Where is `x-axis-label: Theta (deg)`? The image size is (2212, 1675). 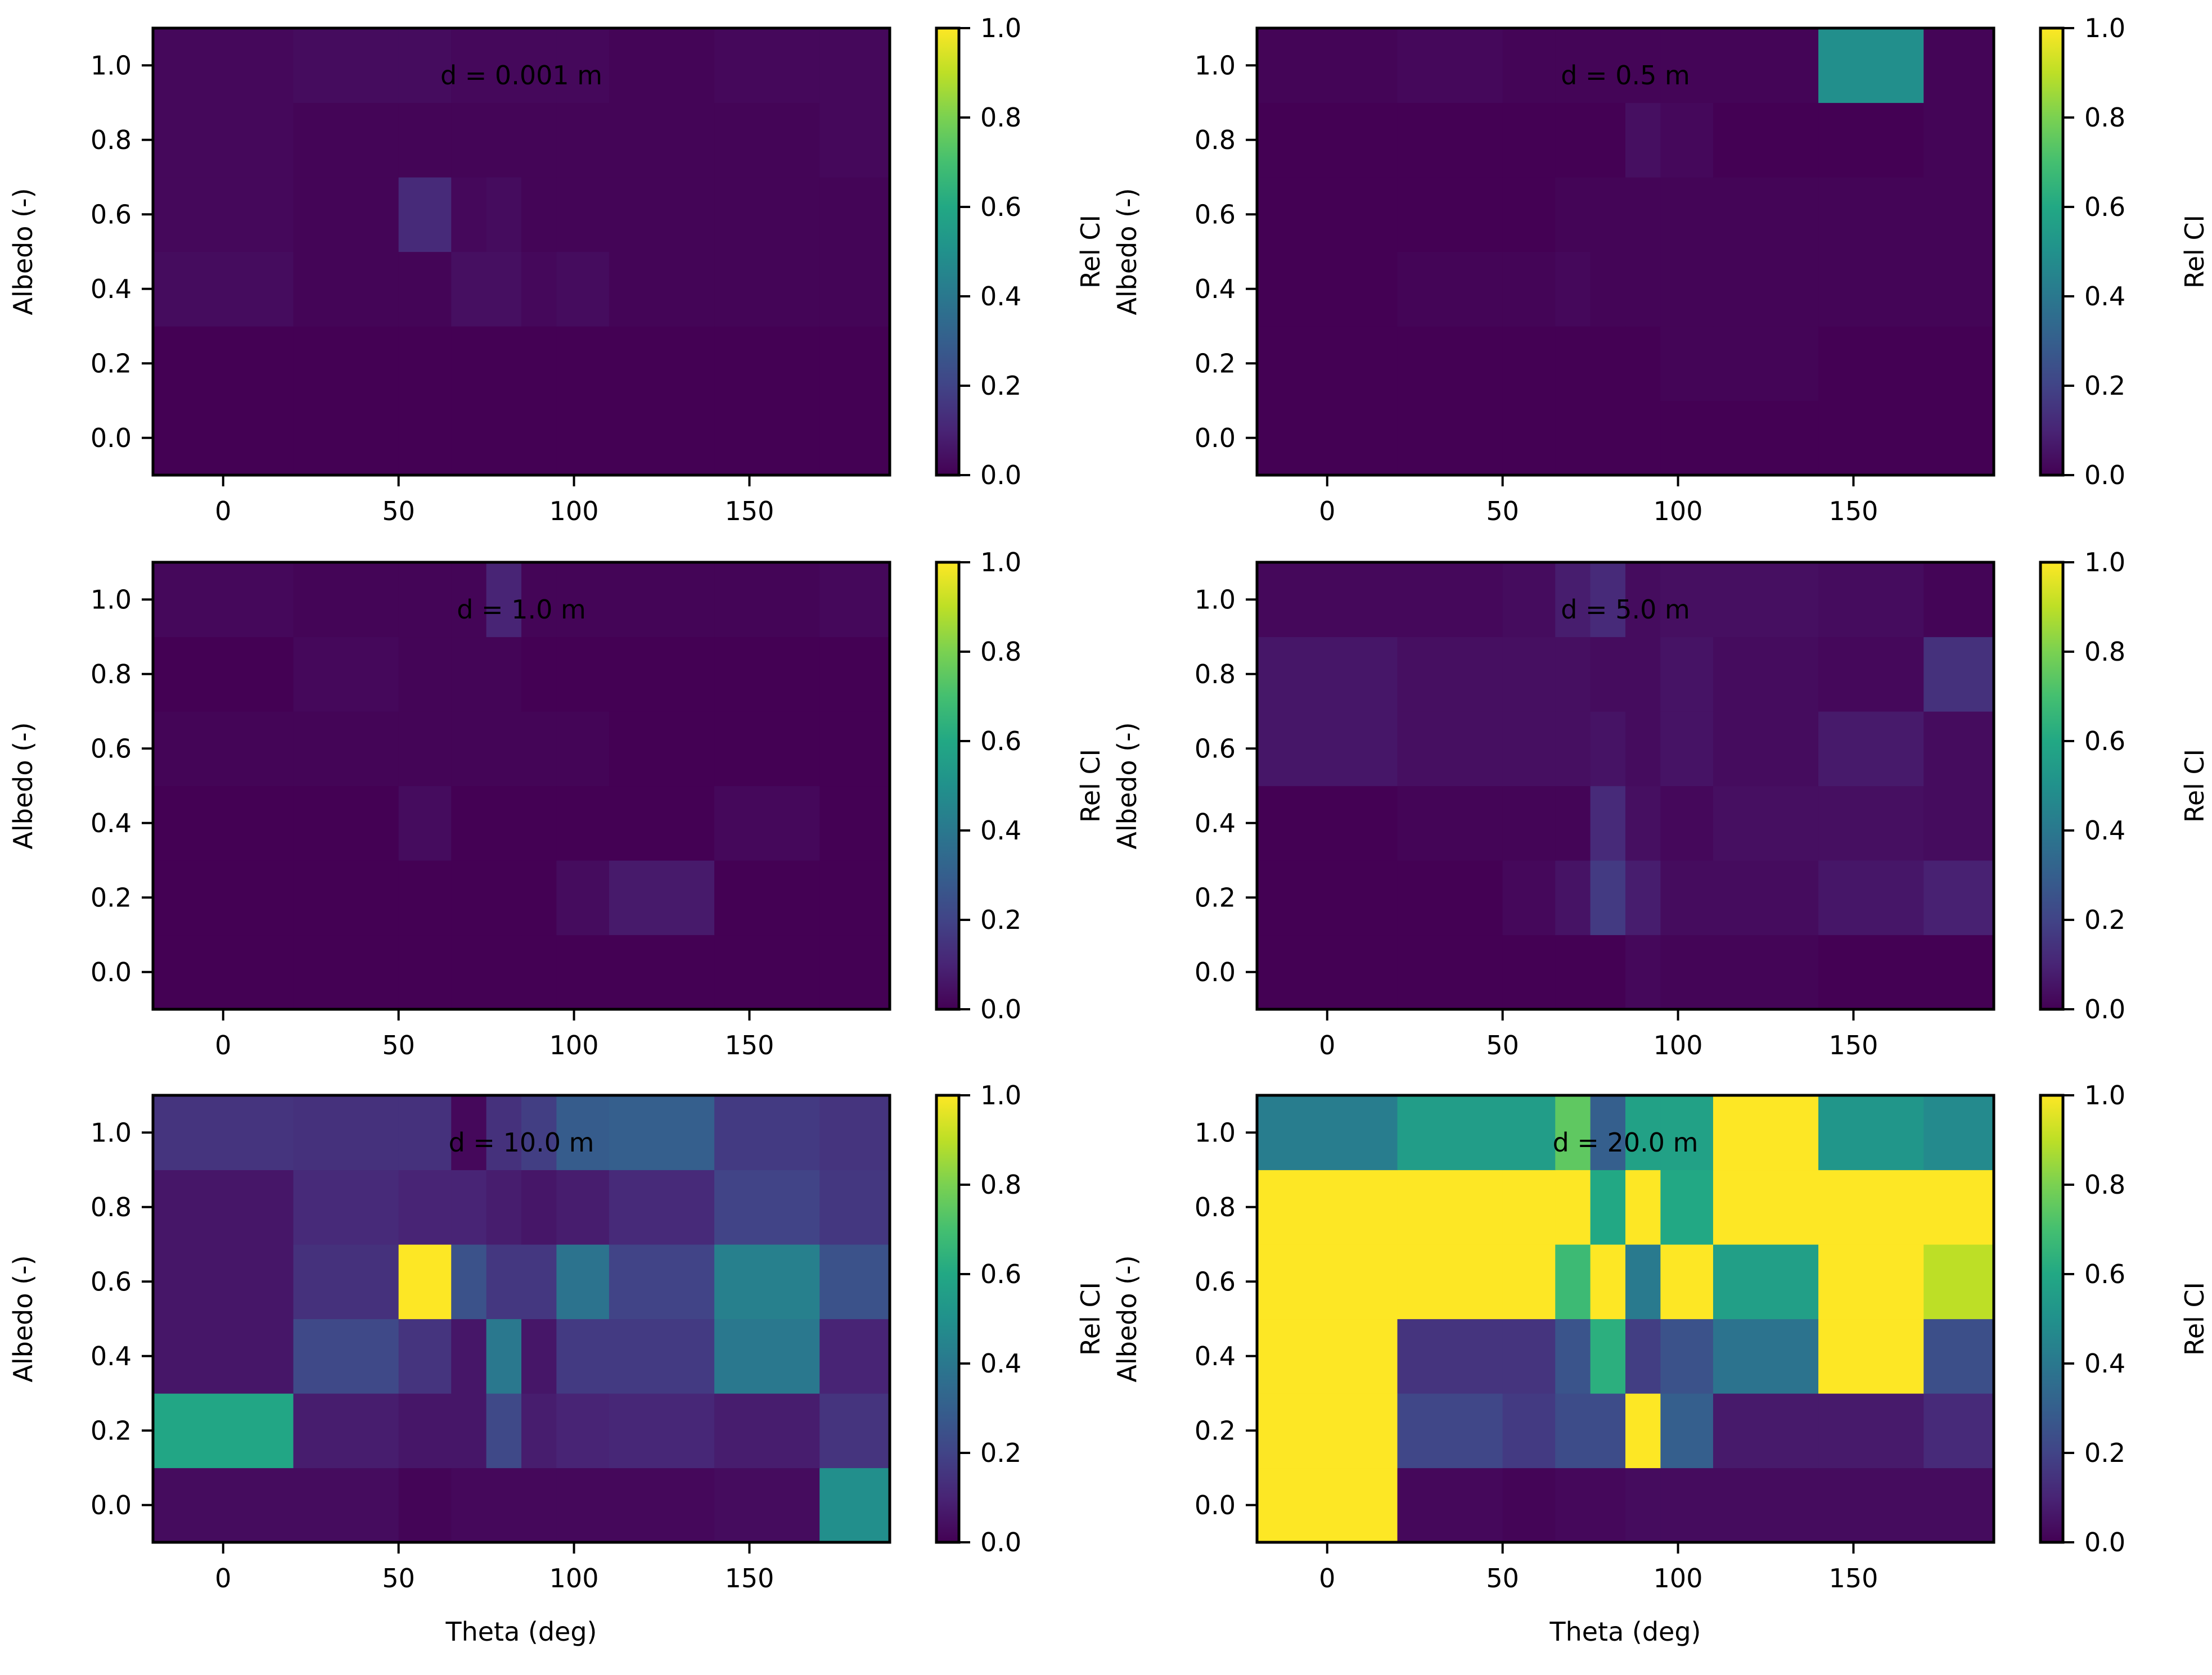 x-axis-label: Theta (deg) is located at coordinates (1625, 1632).